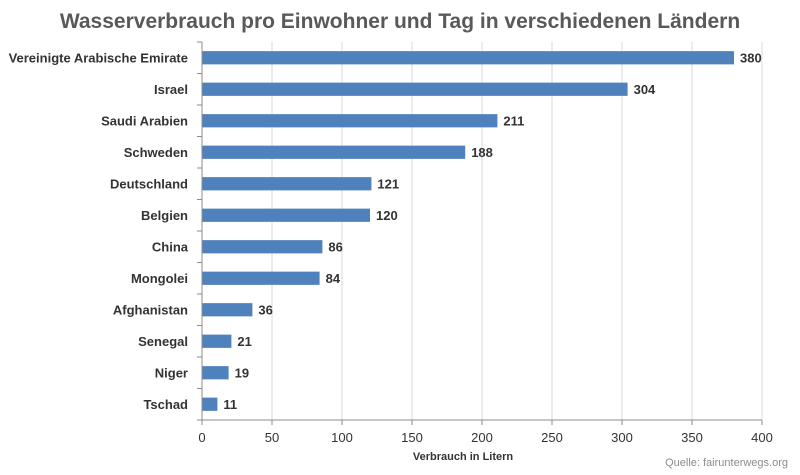  What do you see at coordinates (171, 89) in the screenshot?
I see `category-label: Israel` at bounding box center [171, 89].